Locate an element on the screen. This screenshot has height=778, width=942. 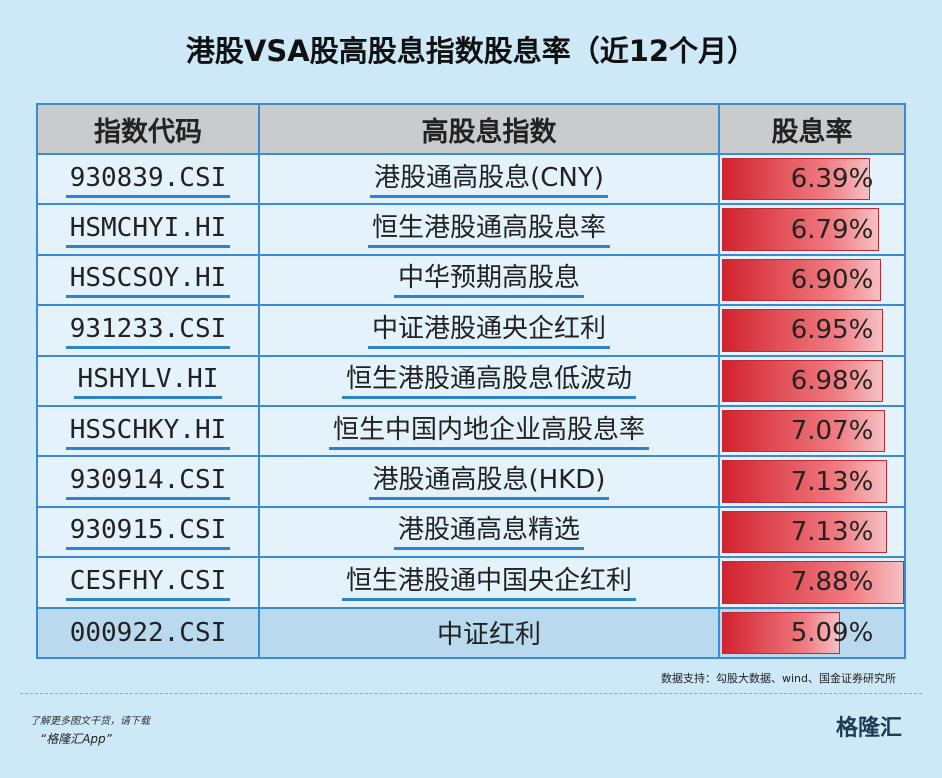
index-name: 港股通高息精选 is located at coordinates (488, 532).